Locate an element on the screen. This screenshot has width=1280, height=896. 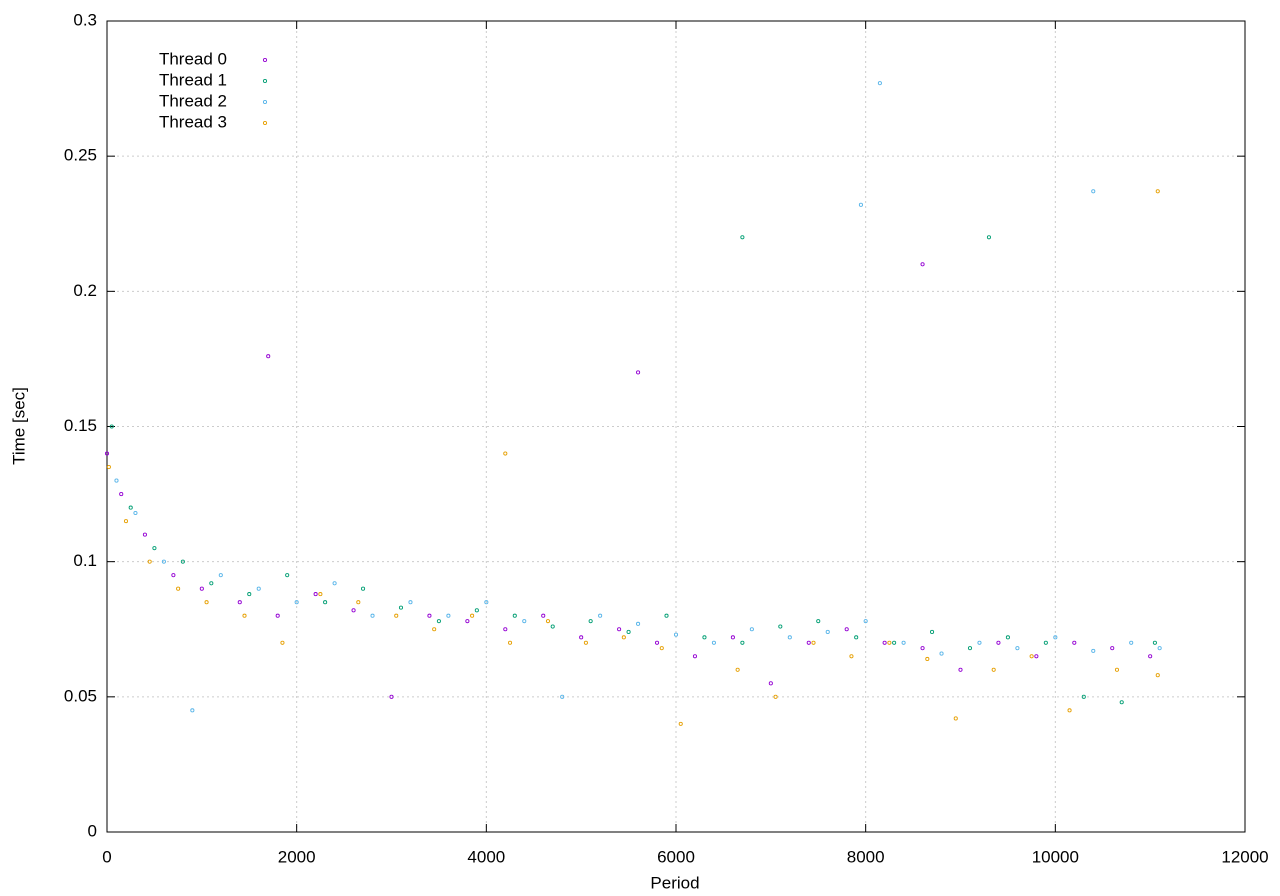
y-tick-label: 0.2 is located at coordinates (85, 290).